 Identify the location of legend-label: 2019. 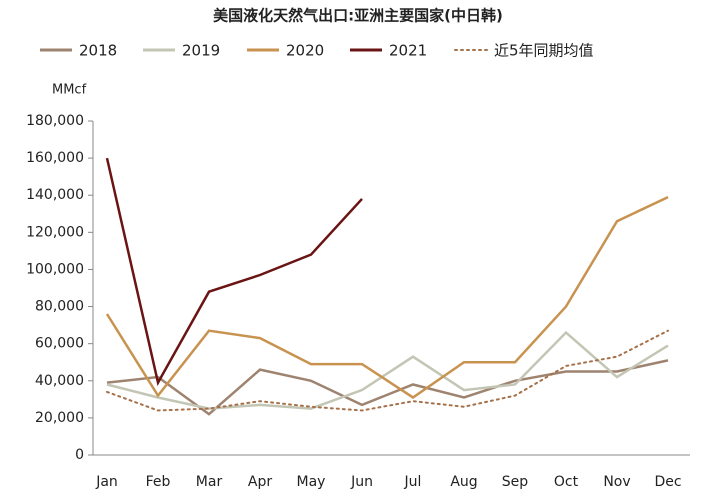
(201, 51).